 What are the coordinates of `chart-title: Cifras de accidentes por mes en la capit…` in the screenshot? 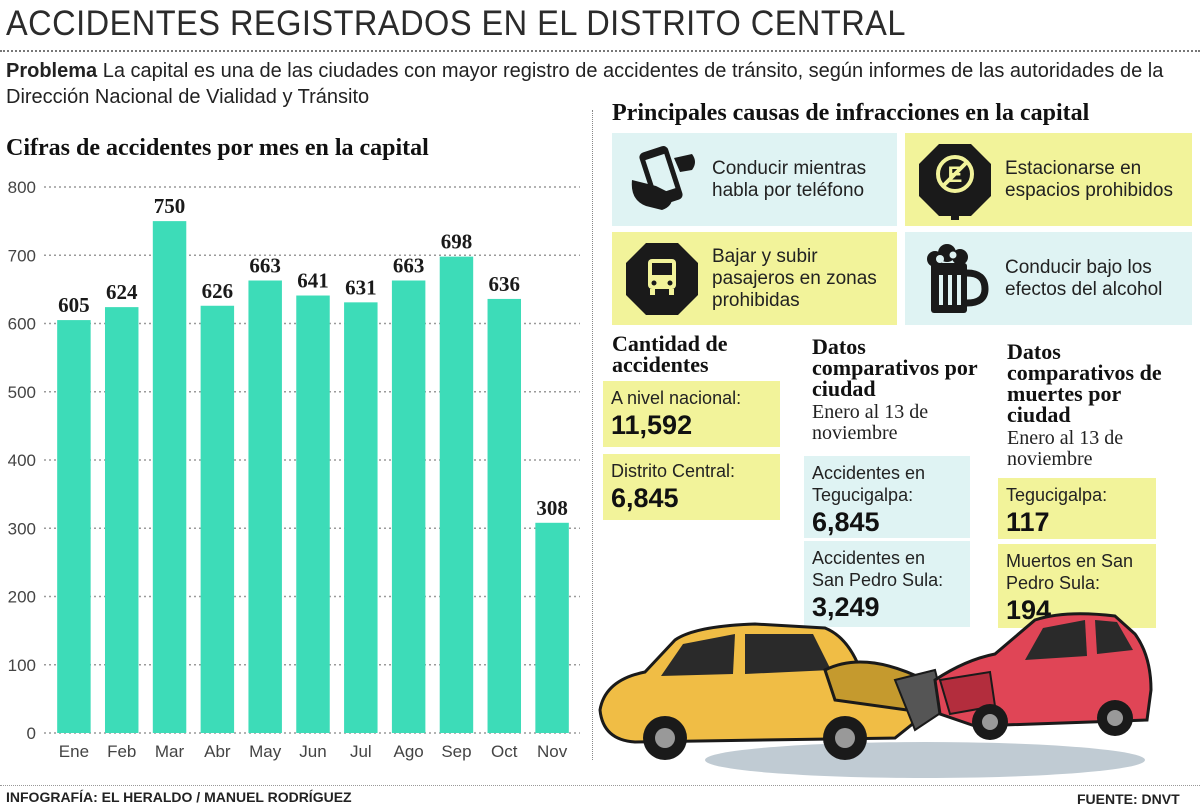 It's located at (217, 148).